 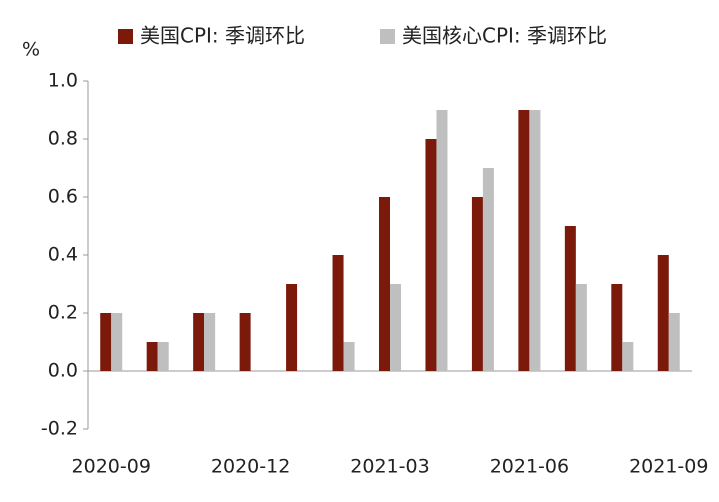 What do you see at coordinates (111, 467) in the screenshot?
I see `x-tick-label: 2020-09` at bounding box center [111, 467].